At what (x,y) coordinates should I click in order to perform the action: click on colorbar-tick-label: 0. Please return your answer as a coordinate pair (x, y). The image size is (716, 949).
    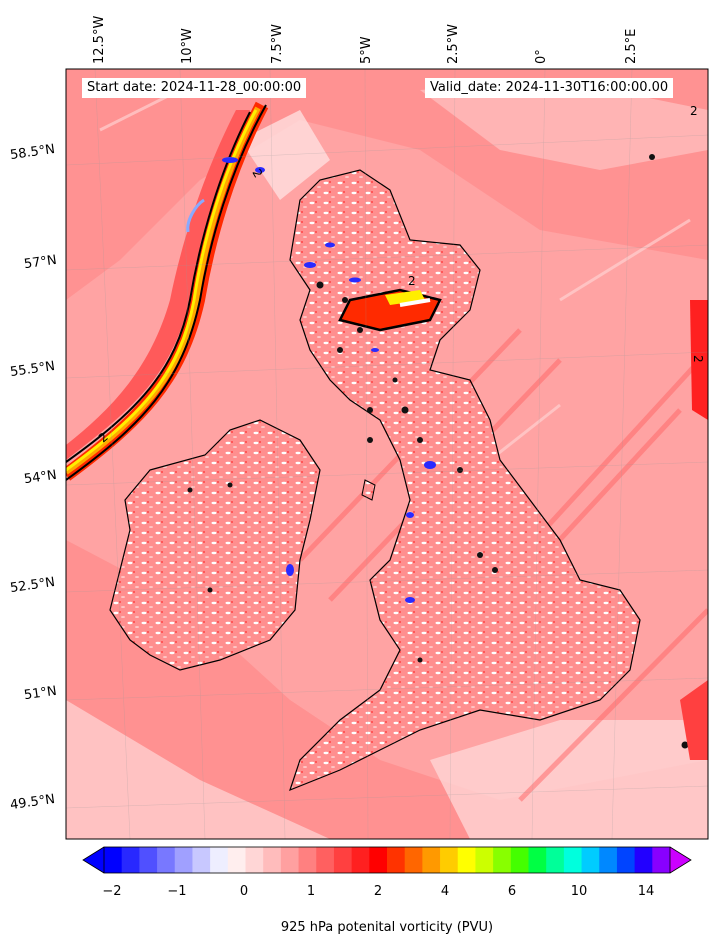
    Looking at the image, I should click on (244, 891).